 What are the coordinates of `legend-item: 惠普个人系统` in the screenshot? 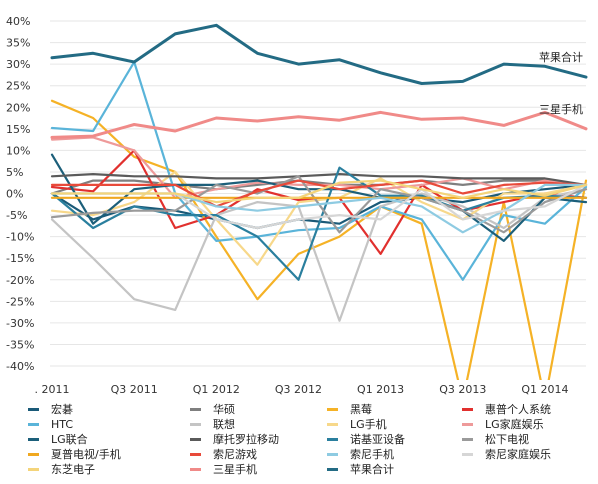 It's located at (506, 409).